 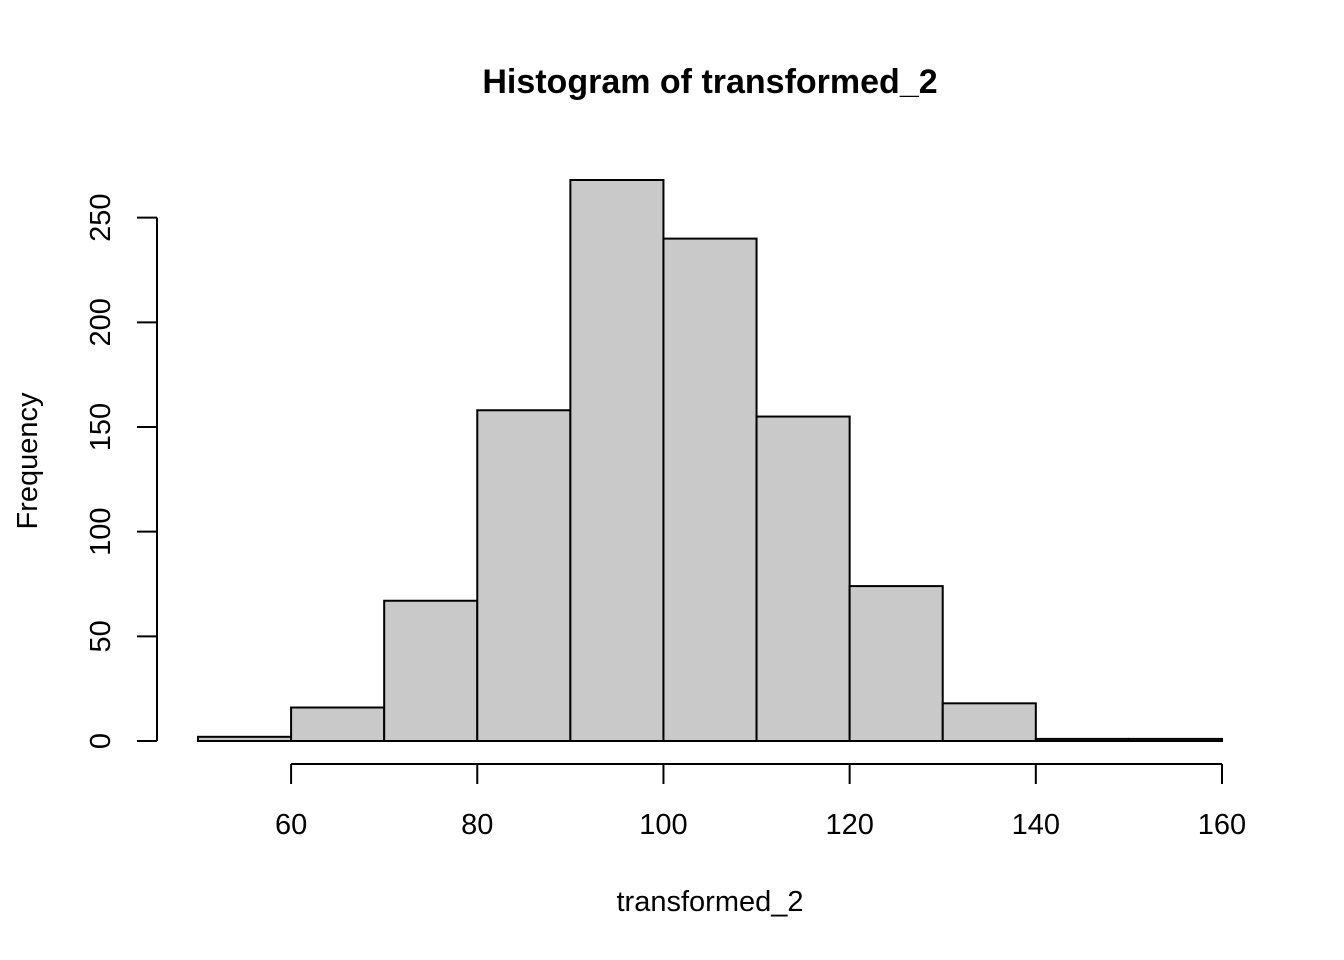 I want to click on y-tick-label: 200, so click(x=101, y=322).